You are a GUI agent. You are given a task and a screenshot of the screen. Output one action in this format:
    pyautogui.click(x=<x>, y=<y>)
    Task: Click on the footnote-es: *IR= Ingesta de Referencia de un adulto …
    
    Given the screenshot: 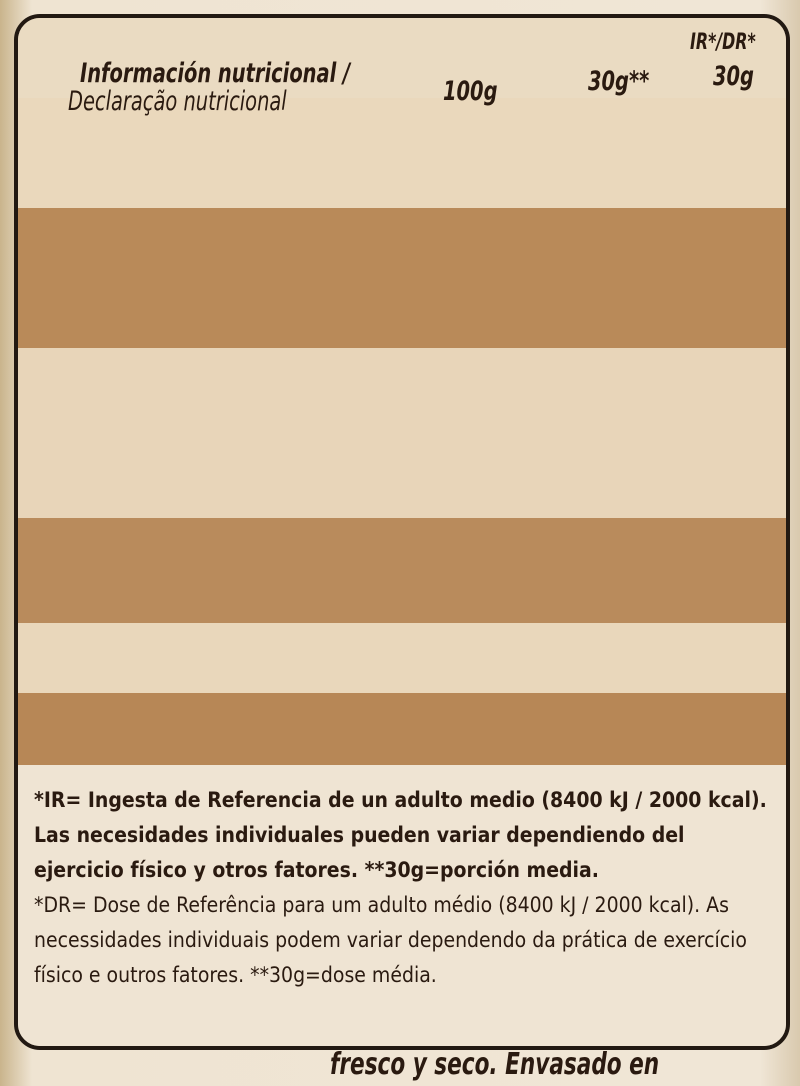 What is the action you would take?
    pyautogui.click(x=400, y=835)
    